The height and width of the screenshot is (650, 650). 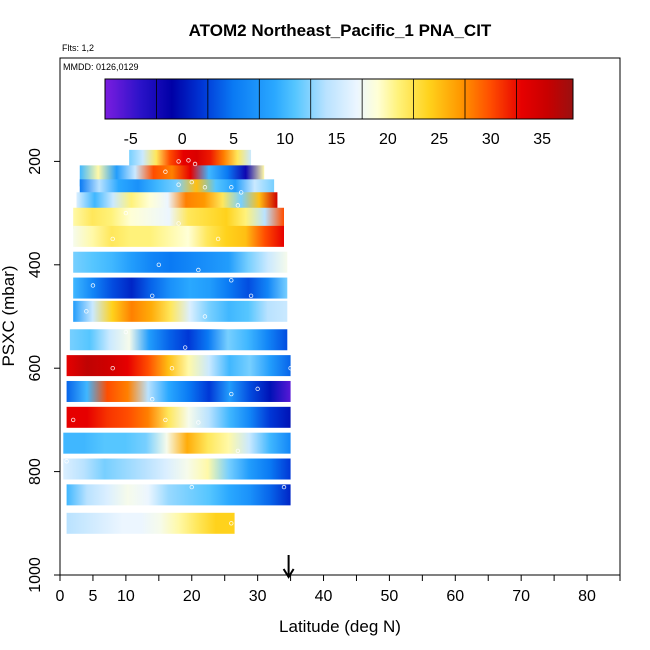 I want to click on colorbar-tick-label: 15, so click(x=337, y=139).